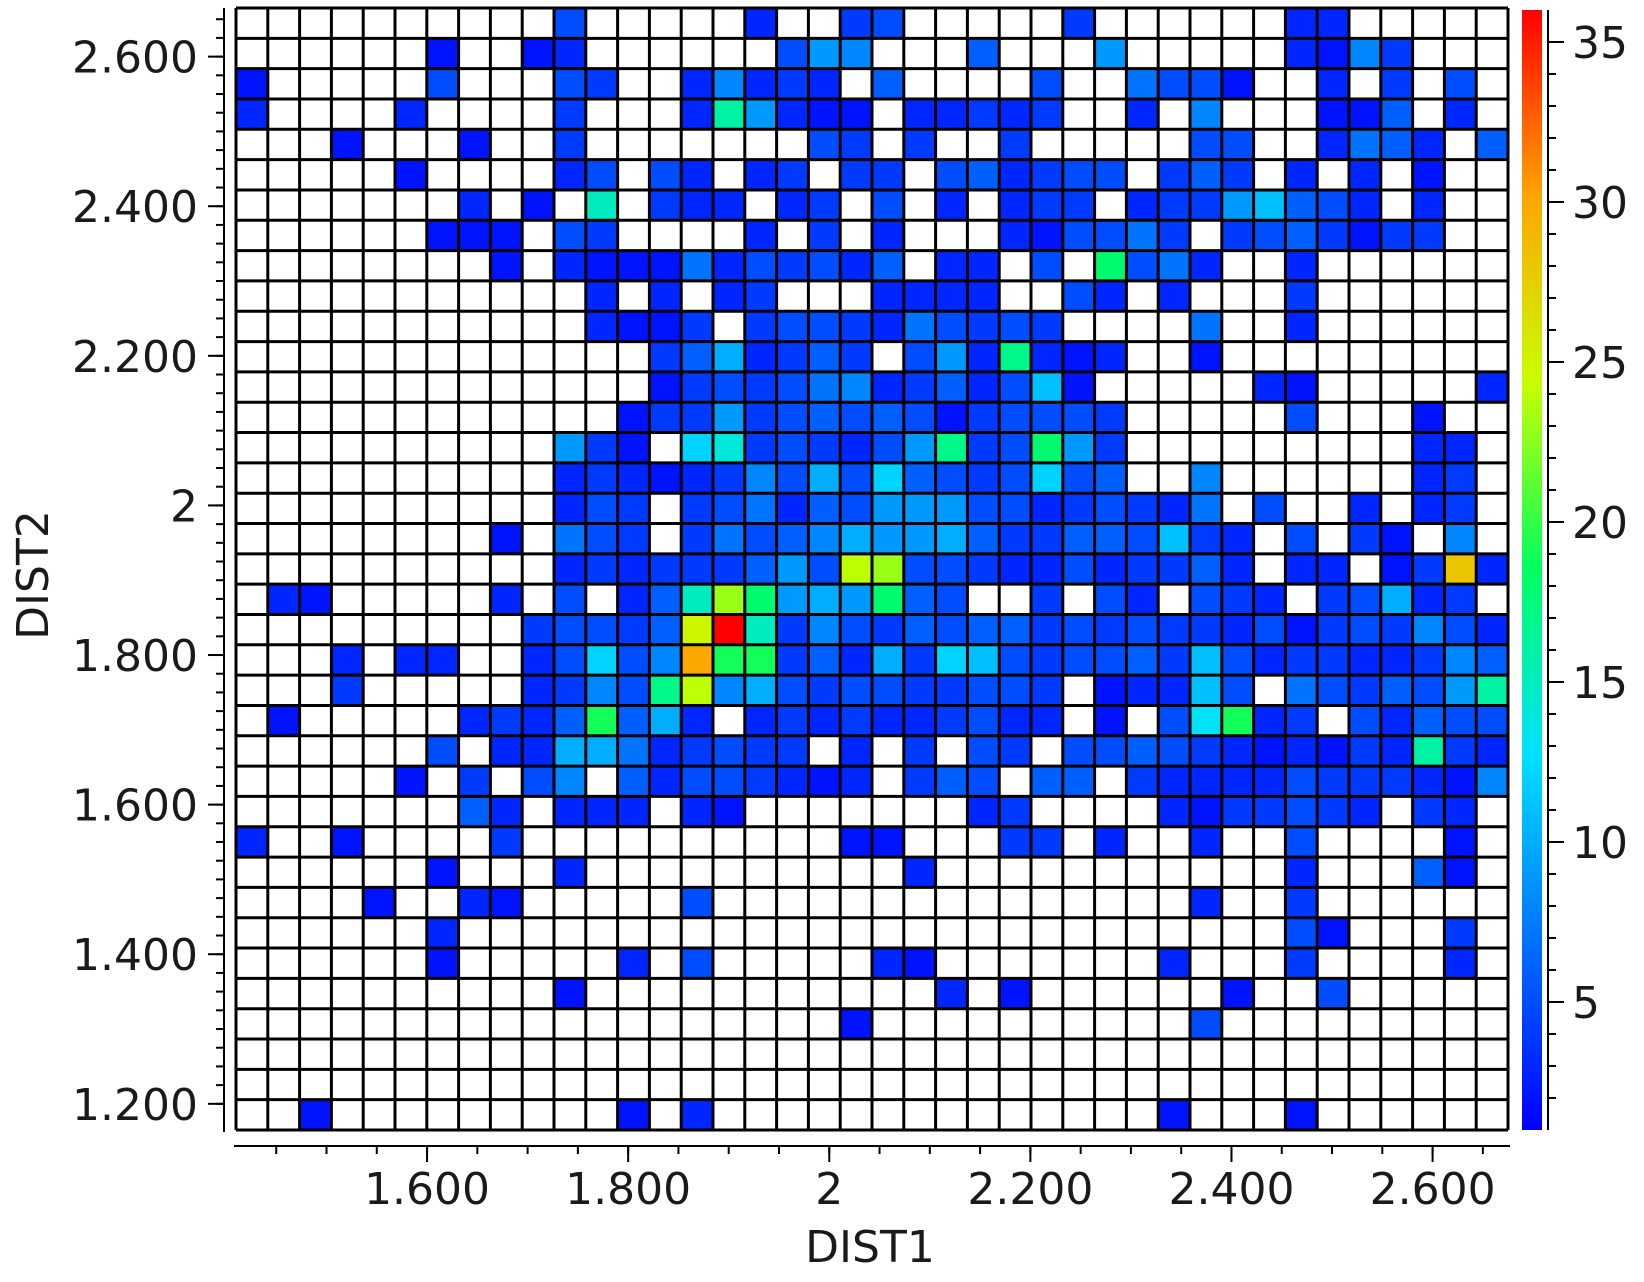 The height and width of the screenshot is (1282, 1644). I want to click on colorbar-tick-label: 15, so click(1600, 683).